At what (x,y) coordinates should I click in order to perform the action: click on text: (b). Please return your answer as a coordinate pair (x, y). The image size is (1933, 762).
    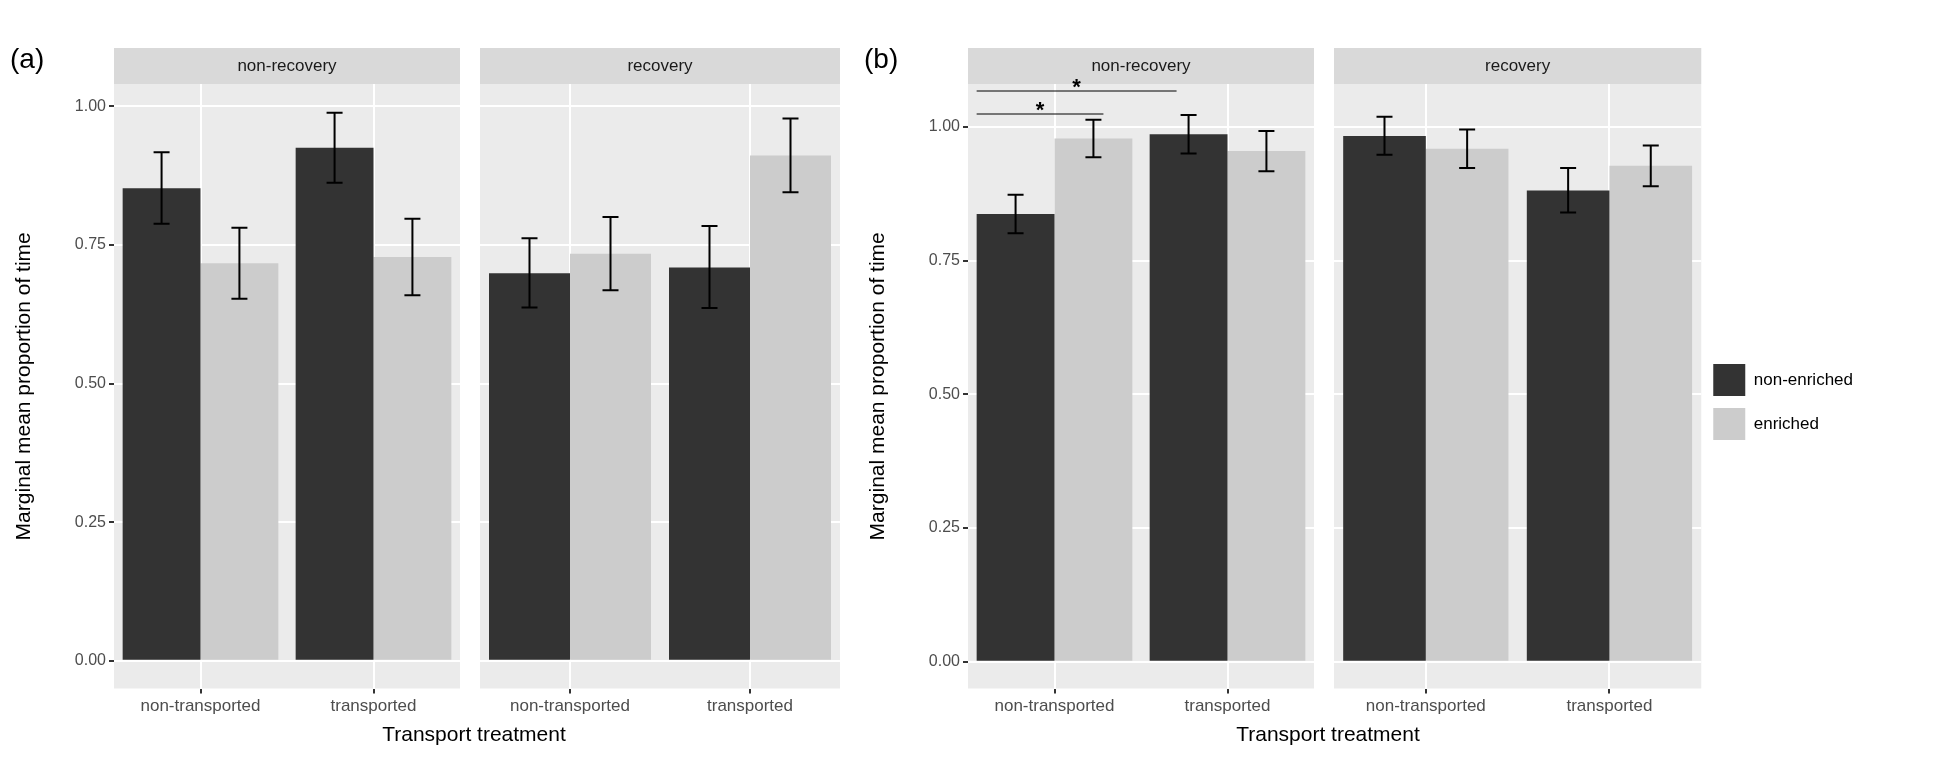
    Looking at the image, I should click on (881, 58).